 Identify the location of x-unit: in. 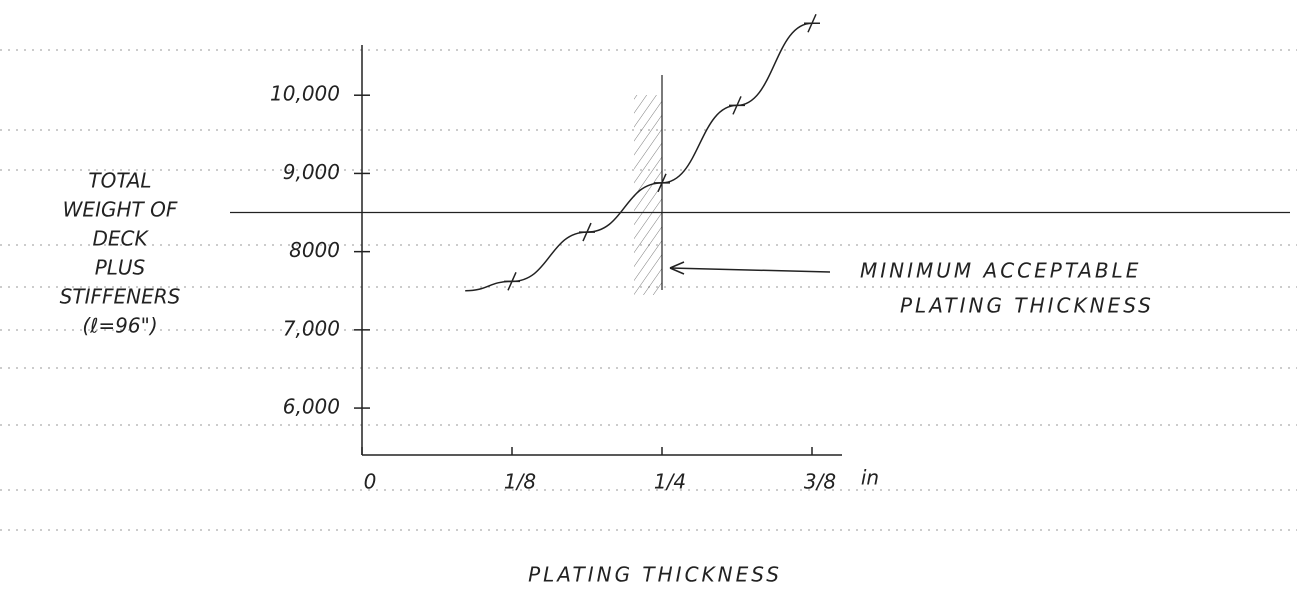
(870, 478).